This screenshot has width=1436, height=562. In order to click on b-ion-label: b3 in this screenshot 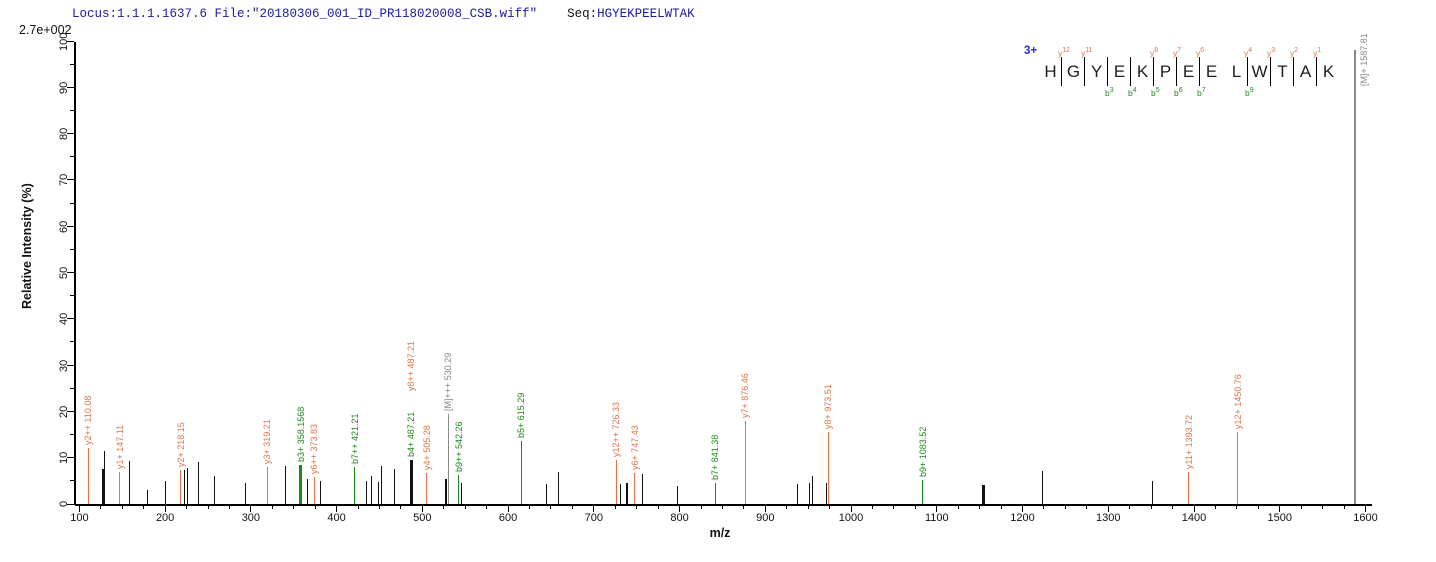, I will do `click(1109, 92)`.